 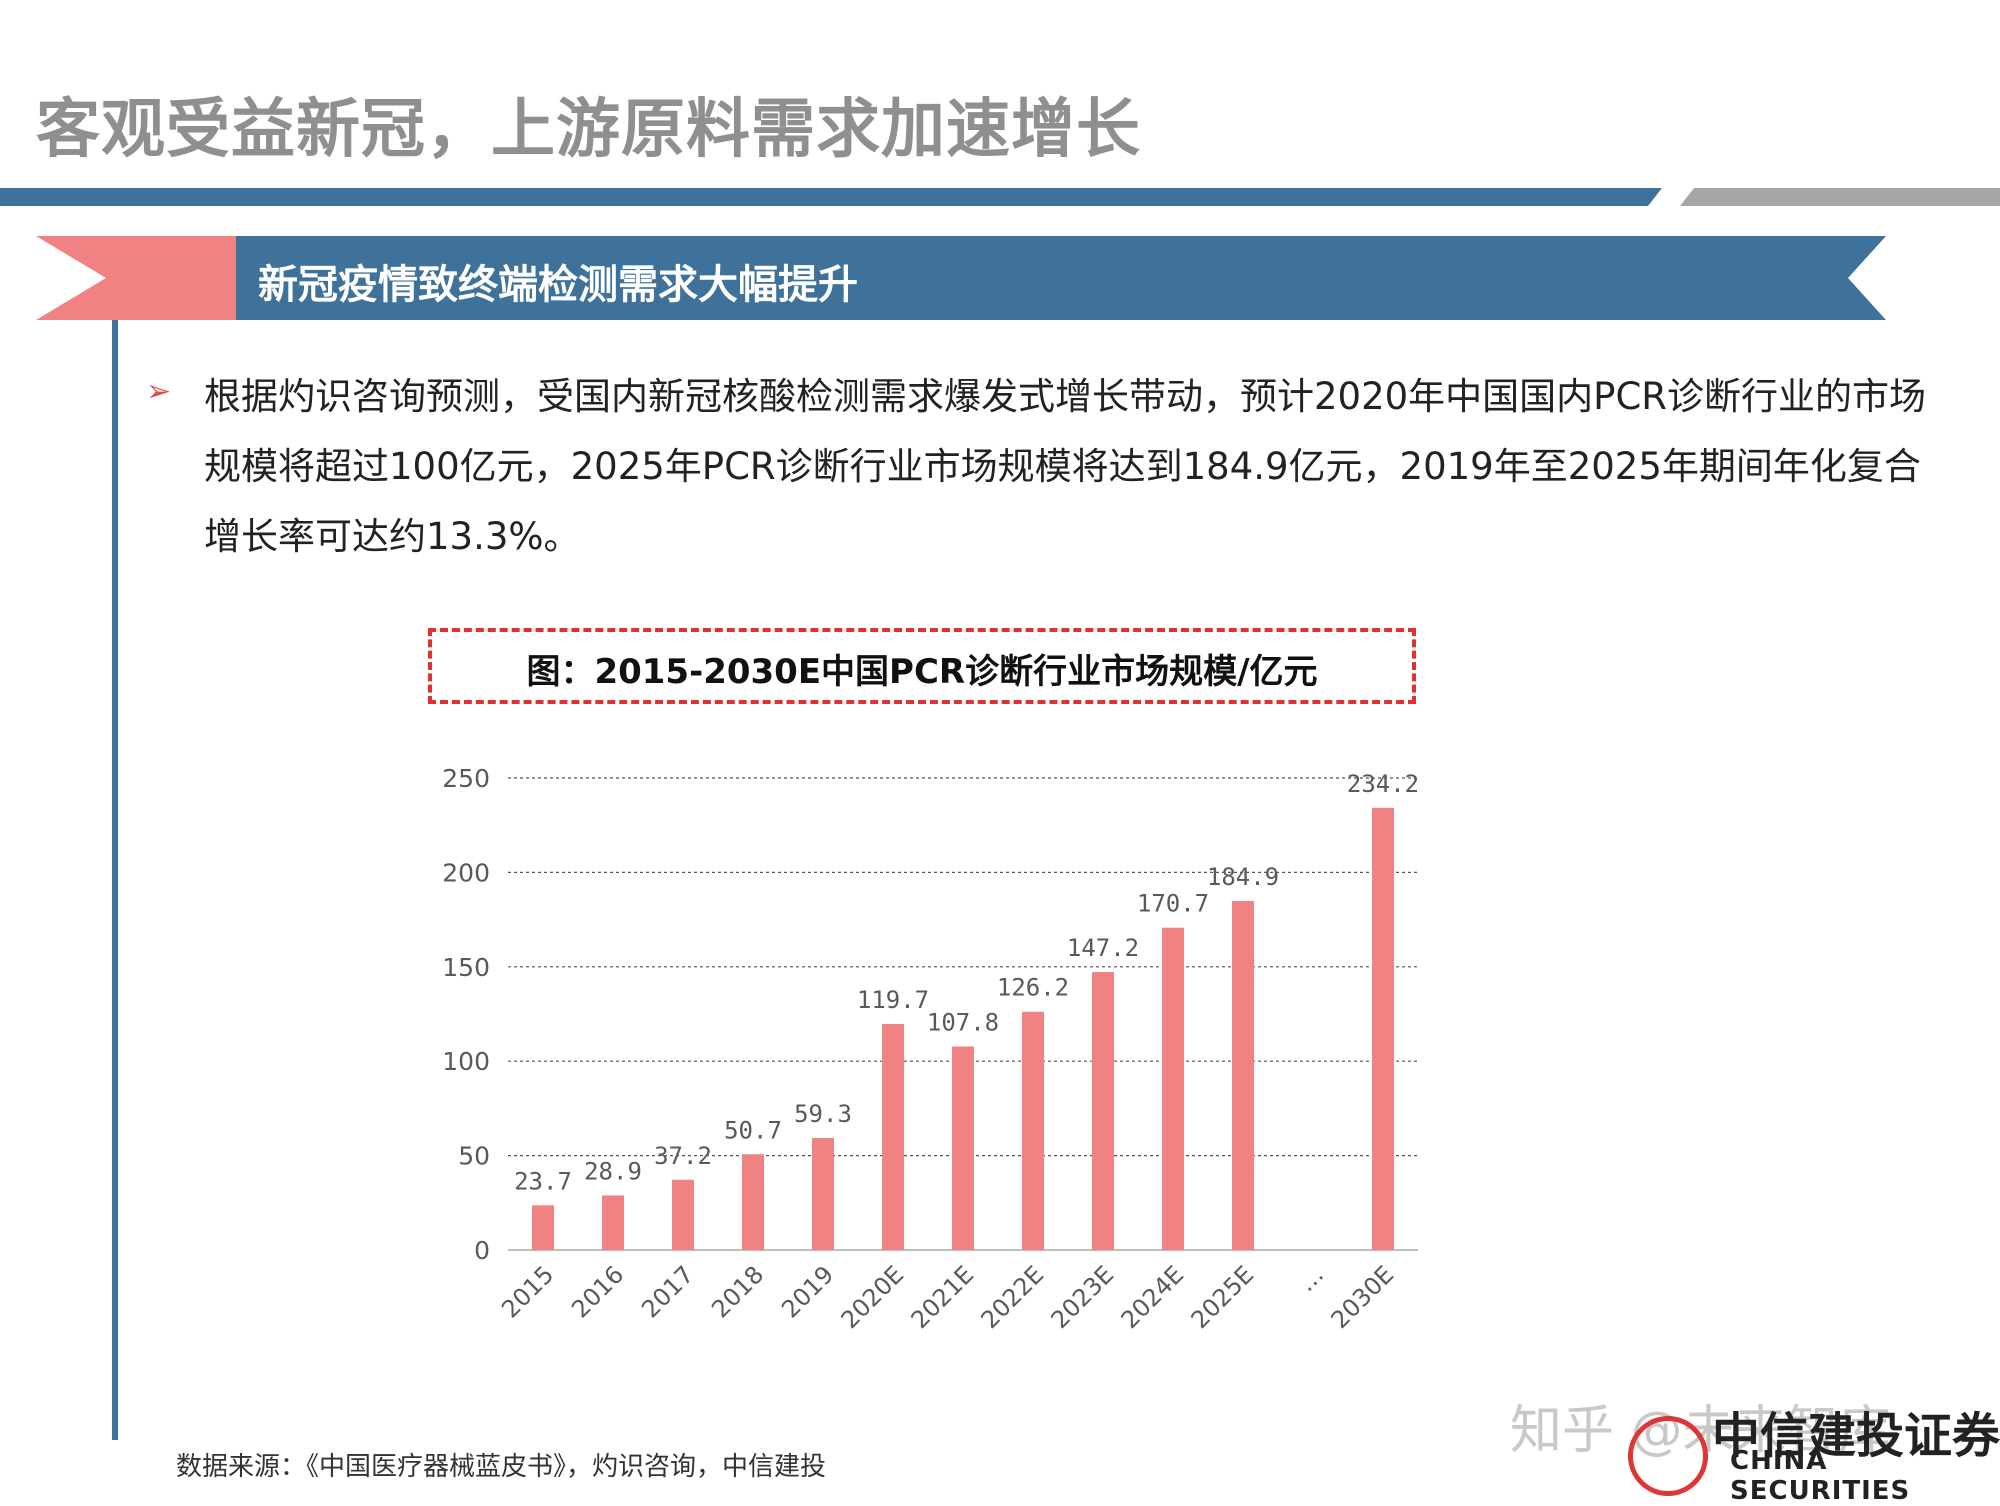 I want to click on y-tick-label: 150, so click(x=466, y=967).